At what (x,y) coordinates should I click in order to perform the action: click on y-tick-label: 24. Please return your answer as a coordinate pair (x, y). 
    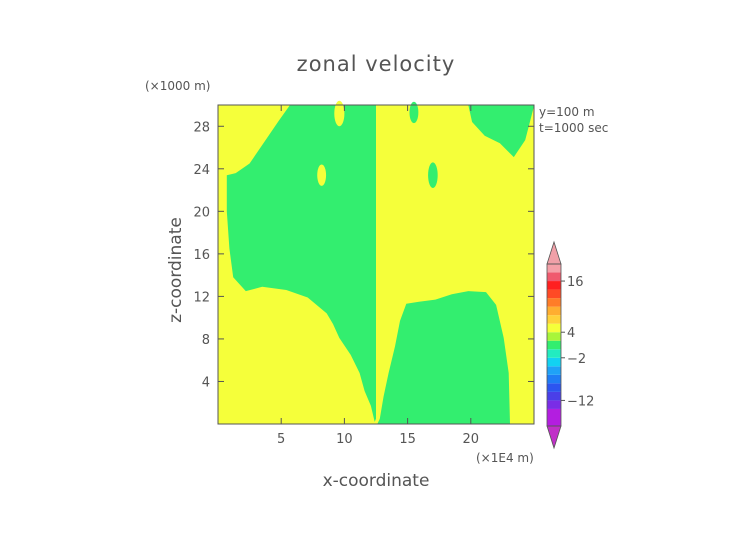
    Looking at the image, I should click on (201, 170).